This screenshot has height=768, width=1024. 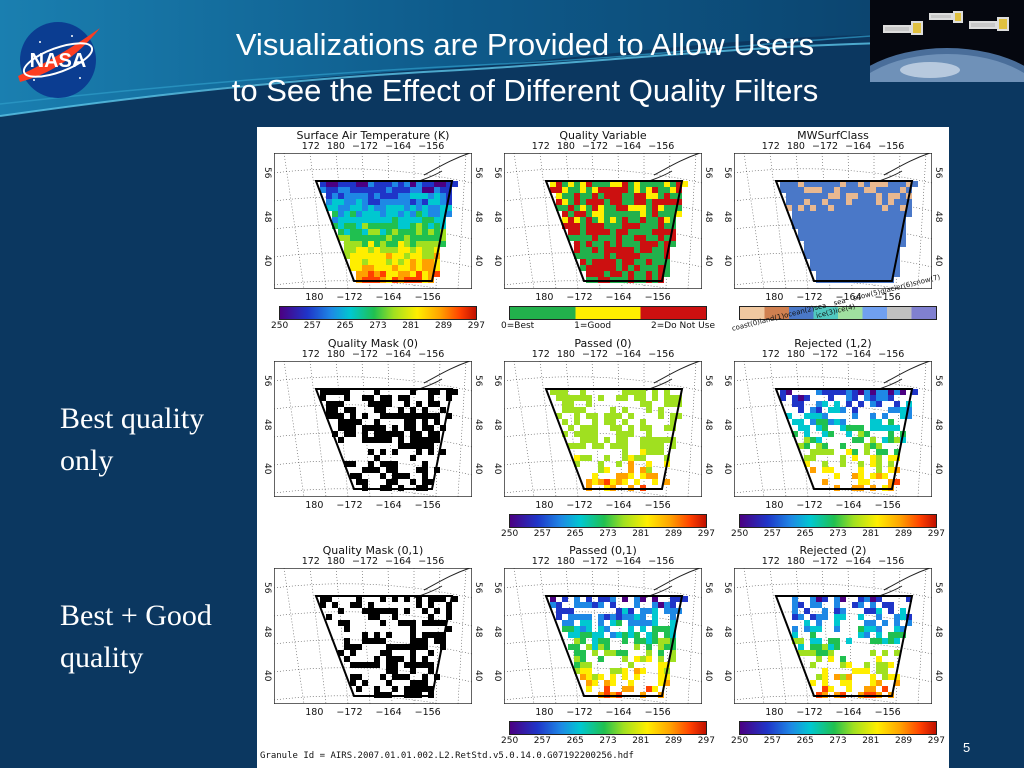 I want to click on surface-class-colorbar, so click(x=838, y=313).